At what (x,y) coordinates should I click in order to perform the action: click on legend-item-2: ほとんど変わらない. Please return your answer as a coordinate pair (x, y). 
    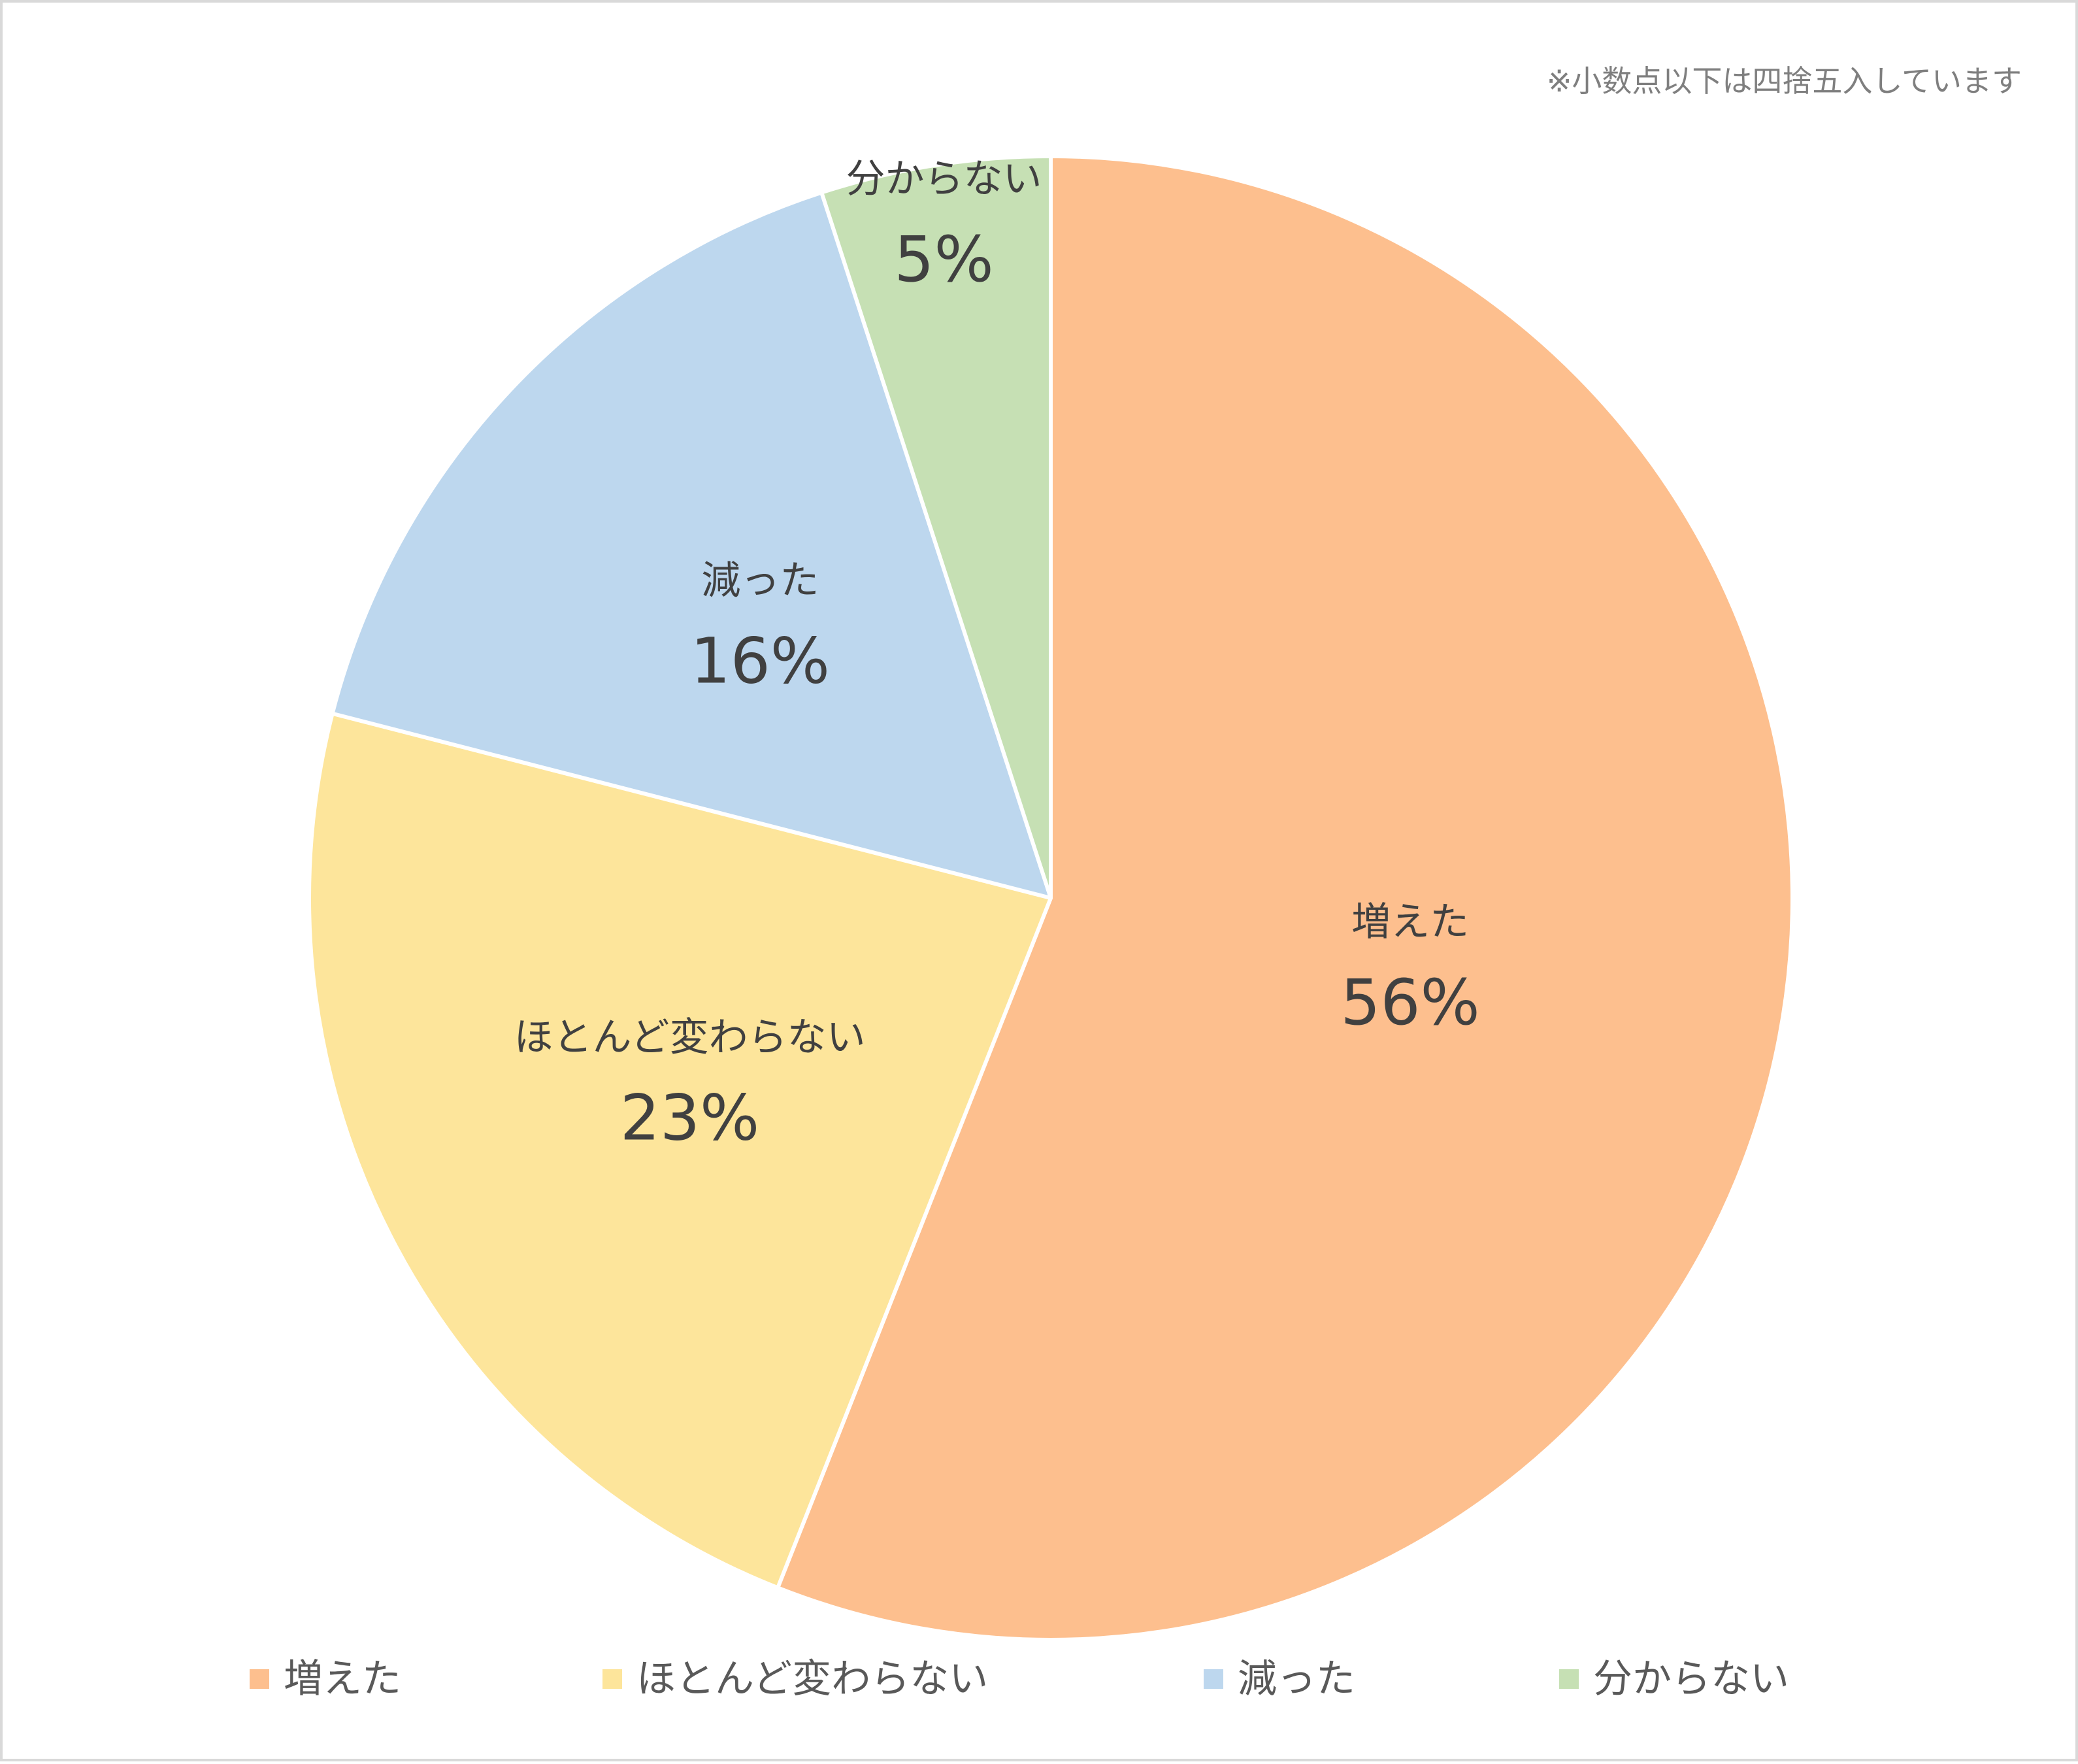
    Looking at the image, I should click on (795, 1679).